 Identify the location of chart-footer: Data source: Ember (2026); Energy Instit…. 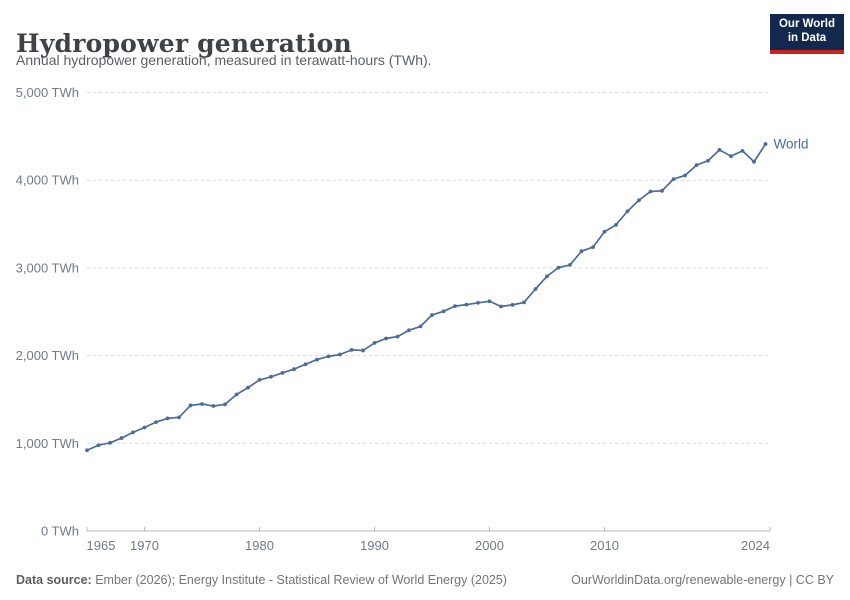
(425, 580).